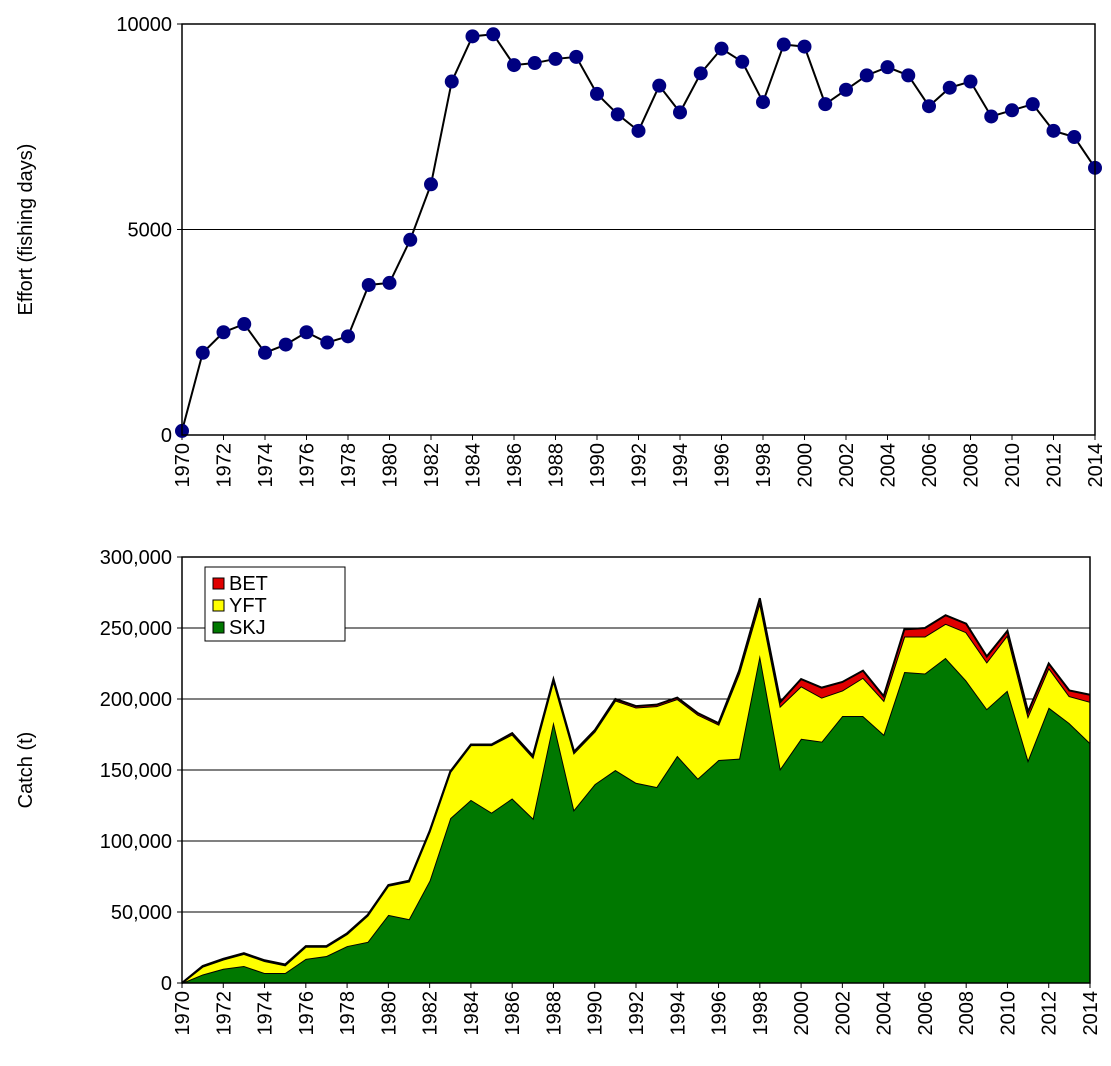  Describe the element at coordinates (144, 25) in the screenshot. I see `y-tick-label: 10000` at that location.